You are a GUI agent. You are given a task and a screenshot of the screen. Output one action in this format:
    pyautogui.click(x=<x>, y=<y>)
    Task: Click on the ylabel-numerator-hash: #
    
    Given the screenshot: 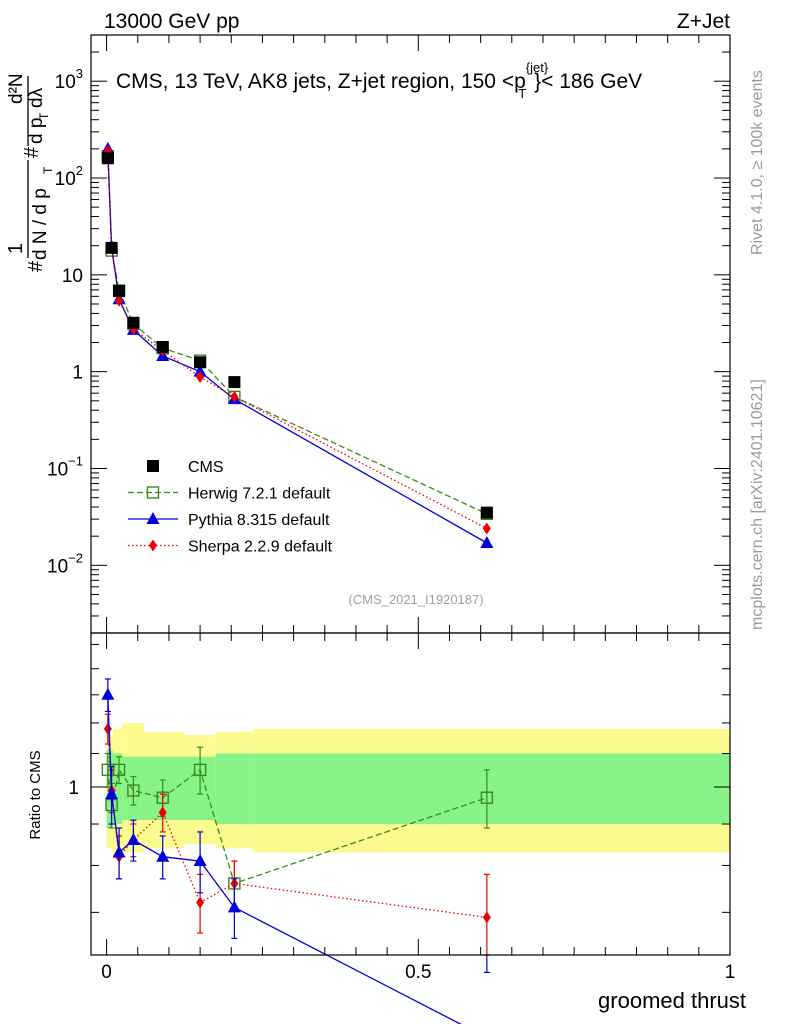 What is the action you would take?
    pyautogui.click(x=32, y=152)
    